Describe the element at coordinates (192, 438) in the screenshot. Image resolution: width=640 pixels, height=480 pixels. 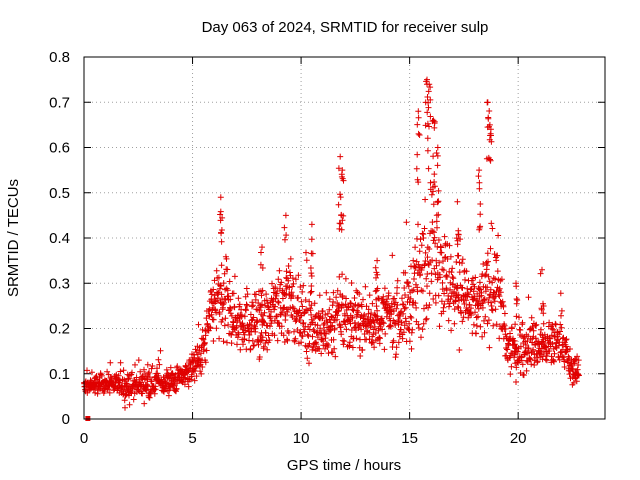
I see `x-tick-label: 5` at that location.